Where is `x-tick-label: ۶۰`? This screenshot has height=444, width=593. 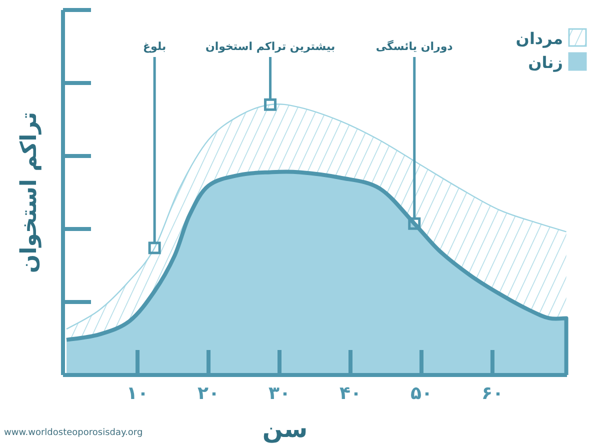 x-tick-label: ۶۰ is located at coordinates (492, 393).